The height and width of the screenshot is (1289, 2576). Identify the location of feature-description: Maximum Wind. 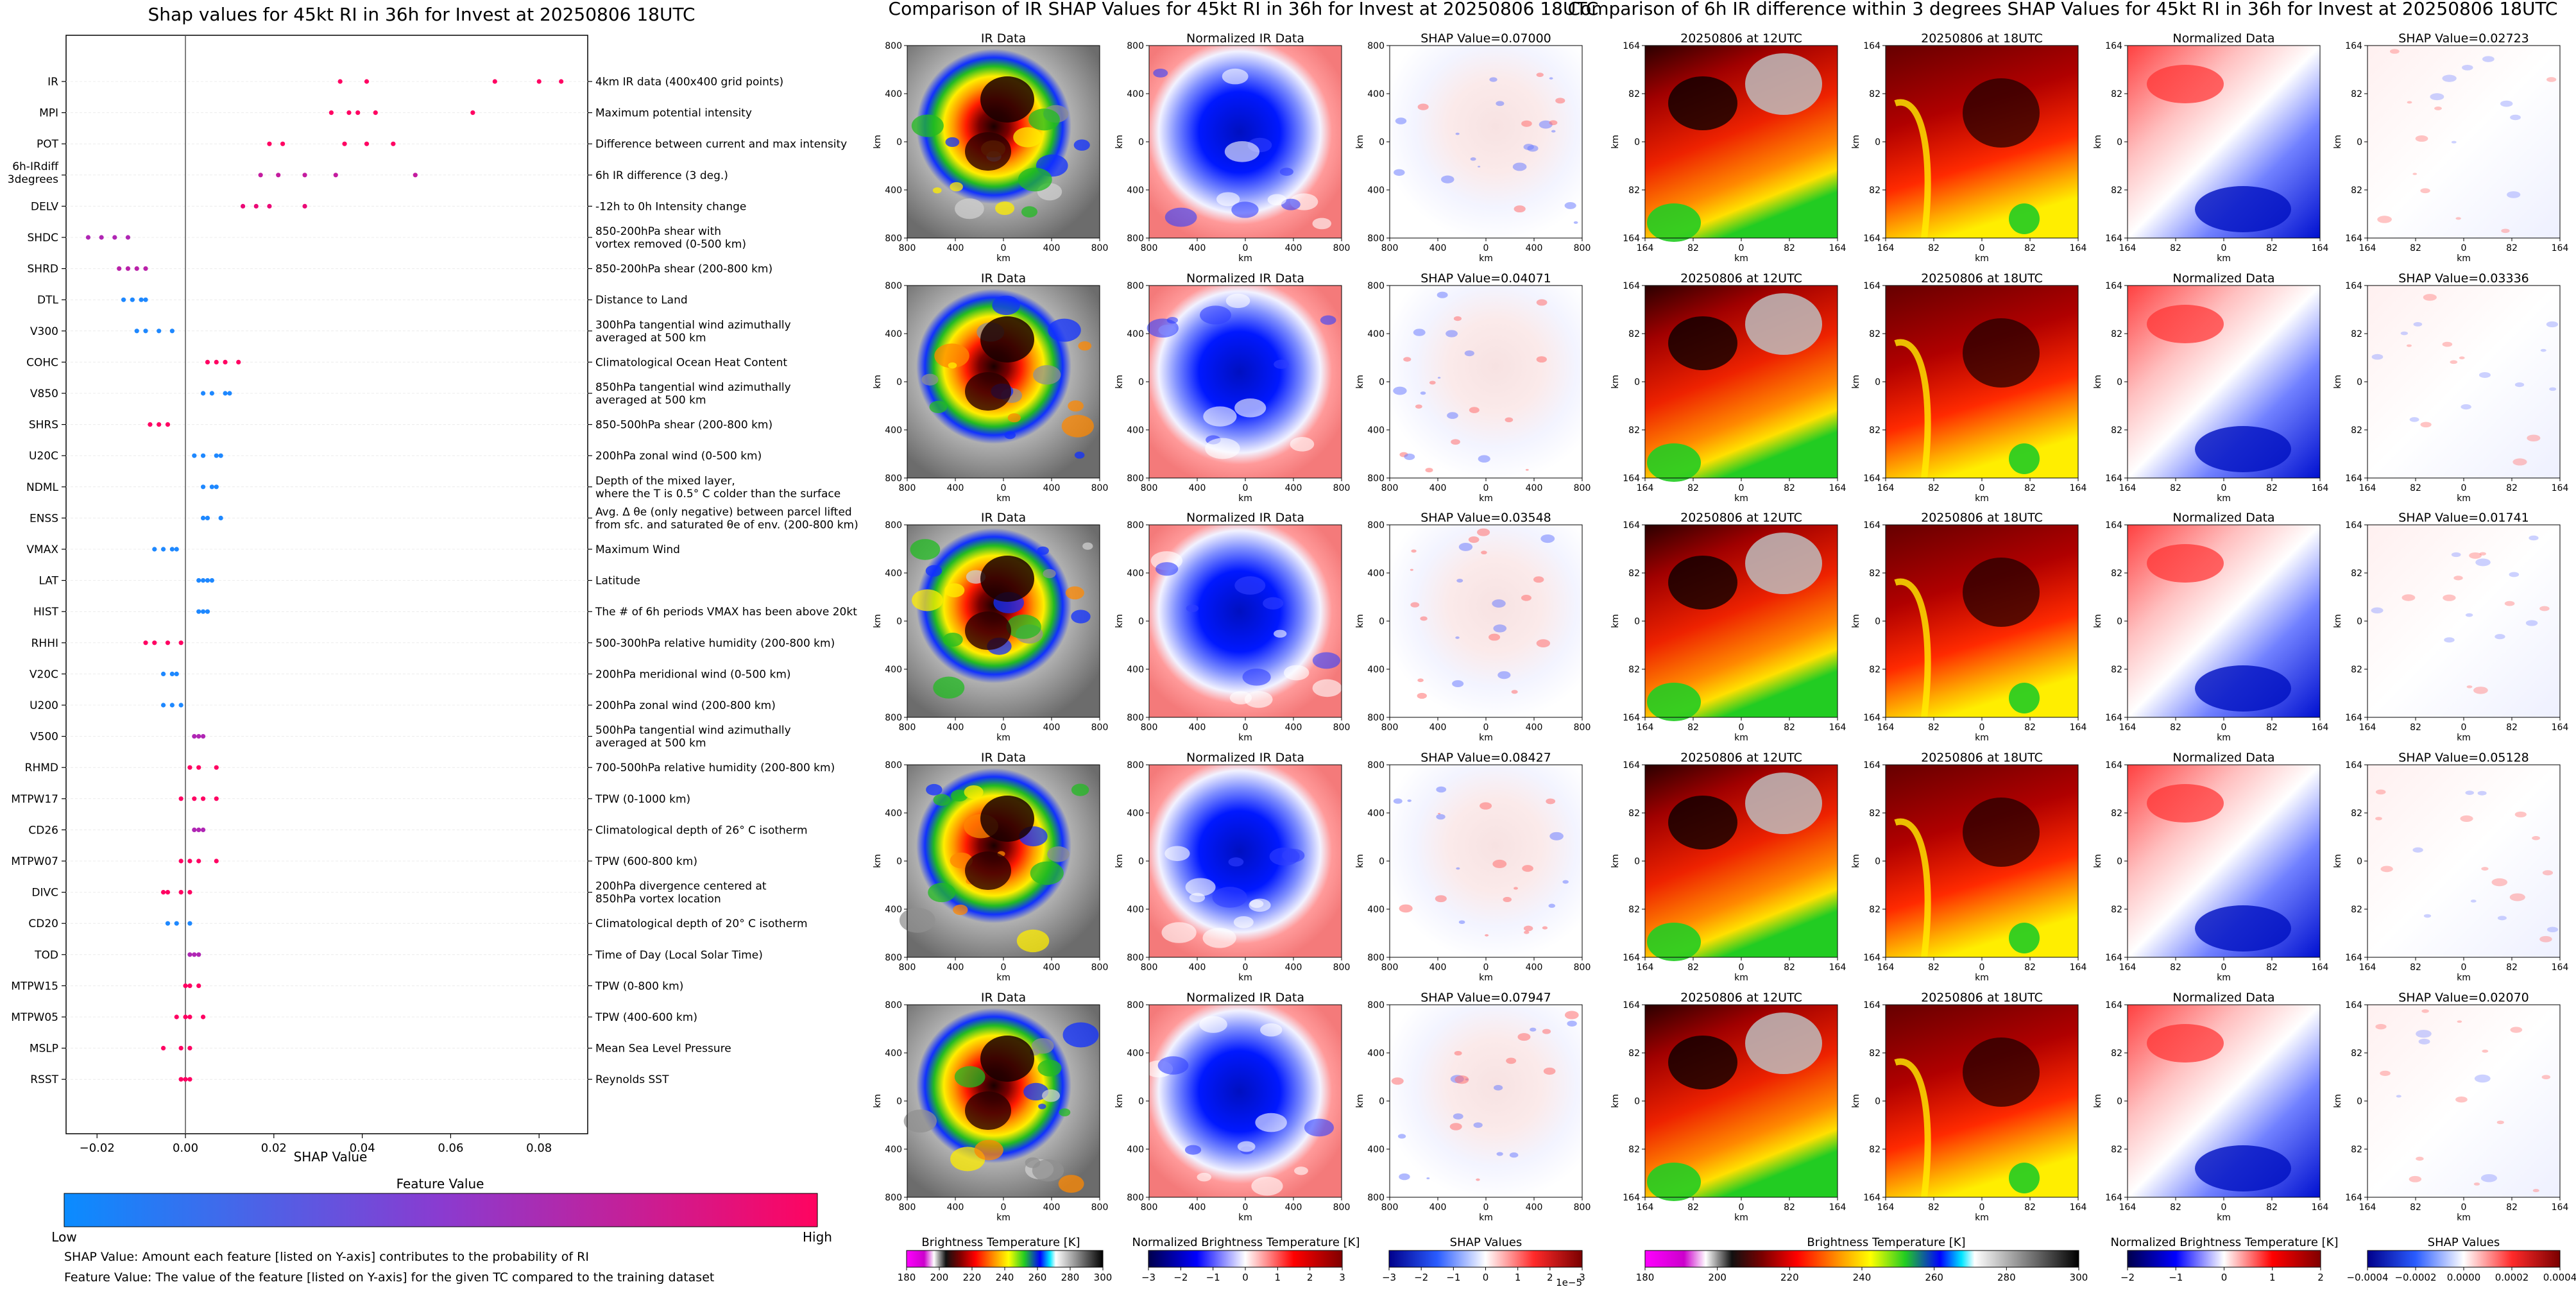
(637, 549).